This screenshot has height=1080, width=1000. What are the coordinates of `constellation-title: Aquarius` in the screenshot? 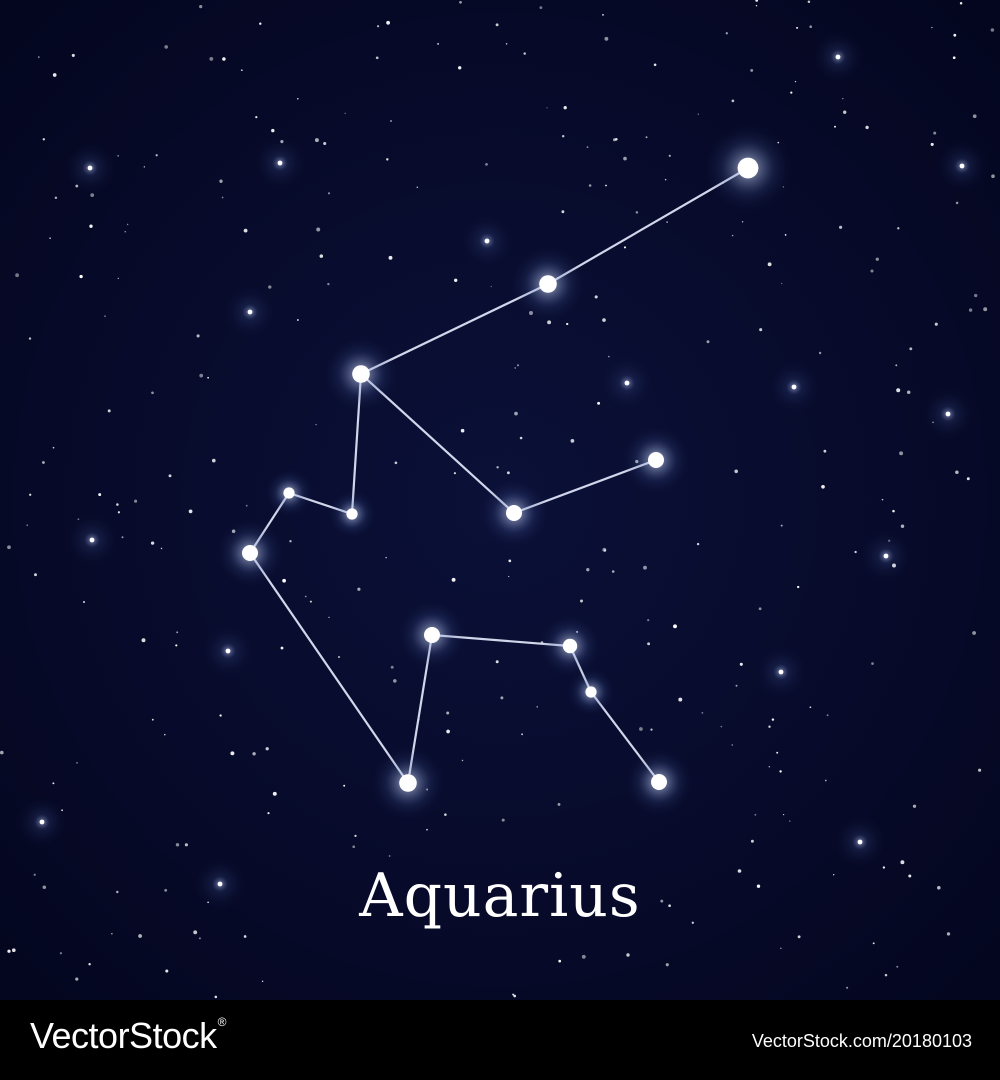 It's located at (500, 896).